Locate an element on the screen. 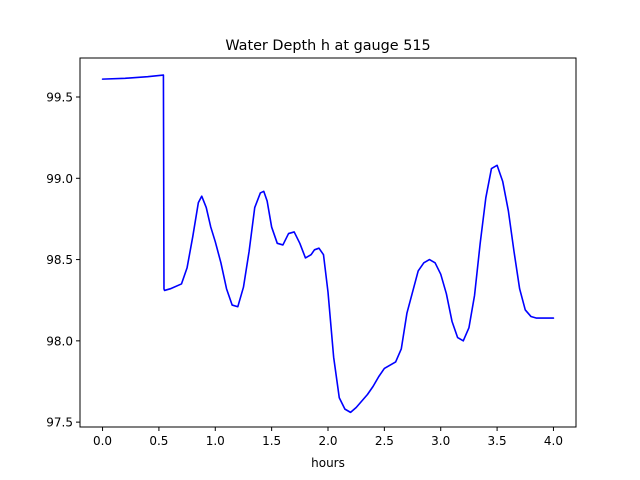 This screenshot has width=640, height=480. x-tick-label: 2.0 is located at coordinates (327, 441).